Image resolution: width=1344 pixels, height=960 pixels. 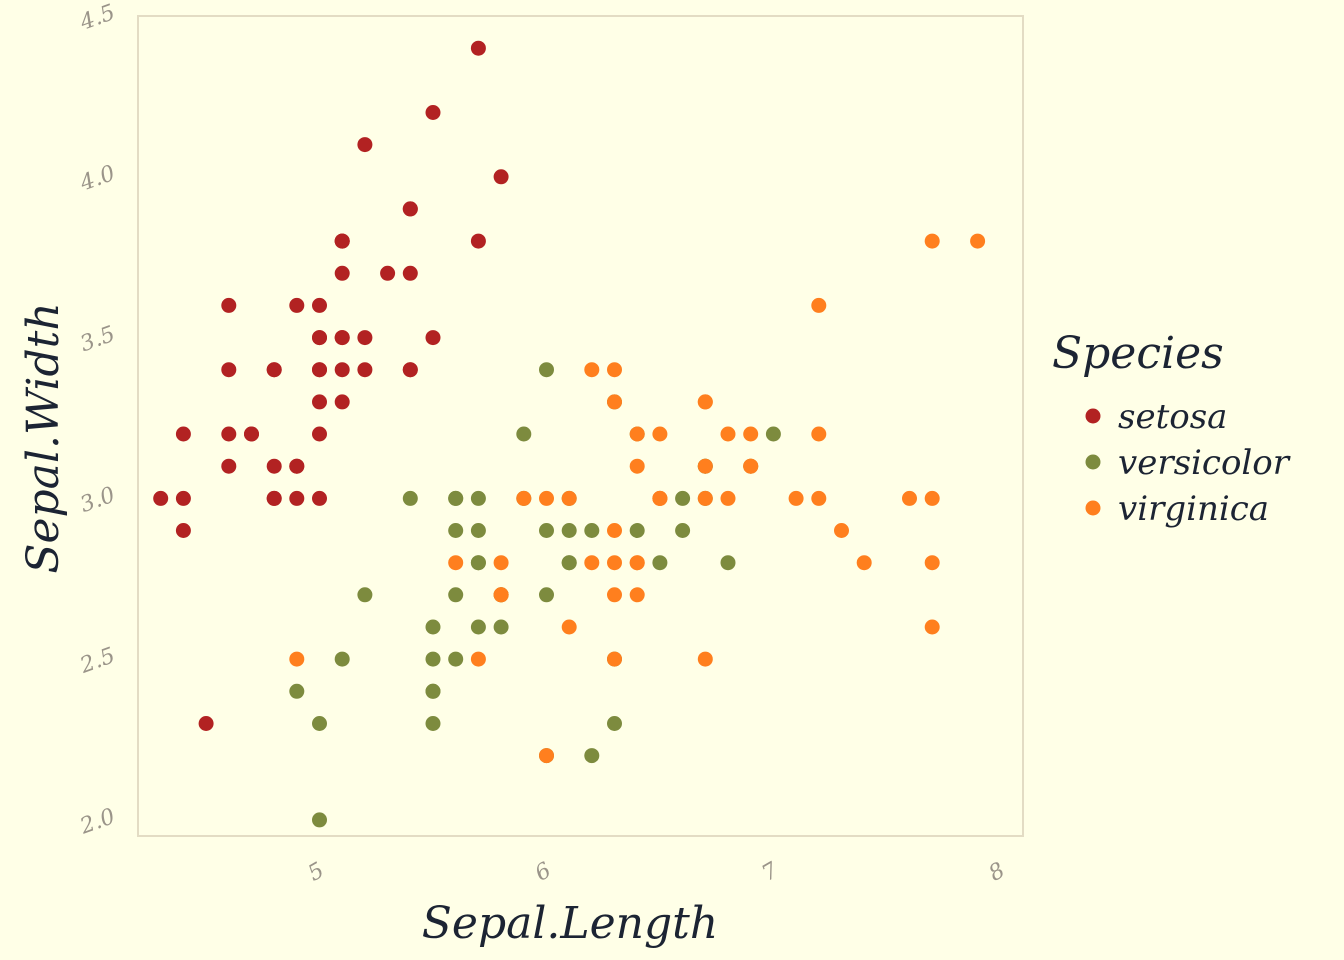 I want to click on y-tick-label: 3.5, so click(x=97, y=339).